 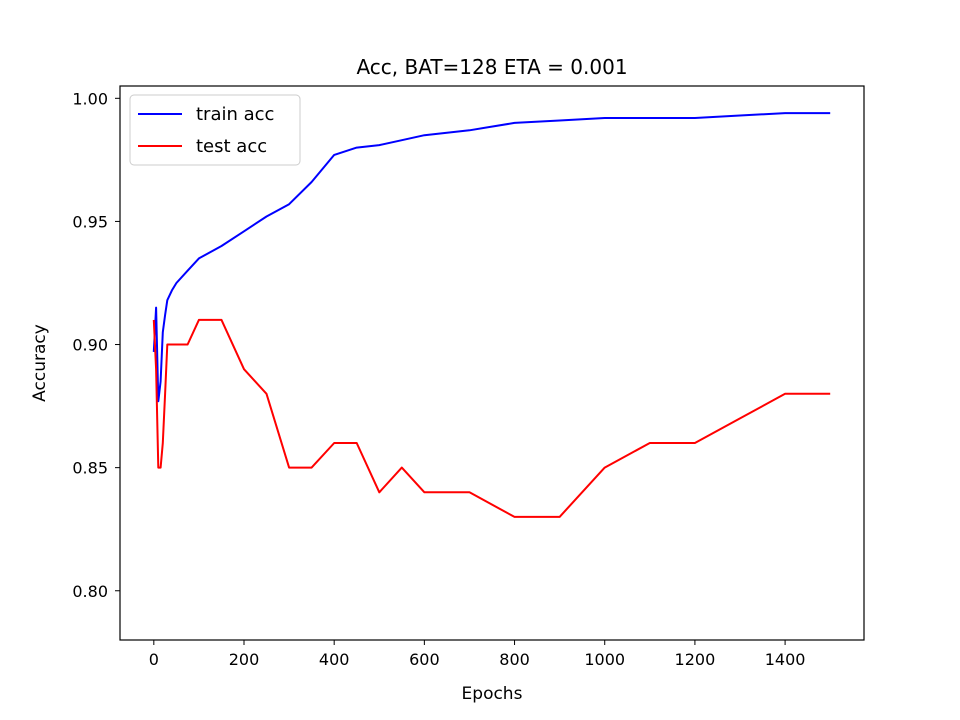 I want to click on x-tick-label: 400, so click(x=334, y=659).